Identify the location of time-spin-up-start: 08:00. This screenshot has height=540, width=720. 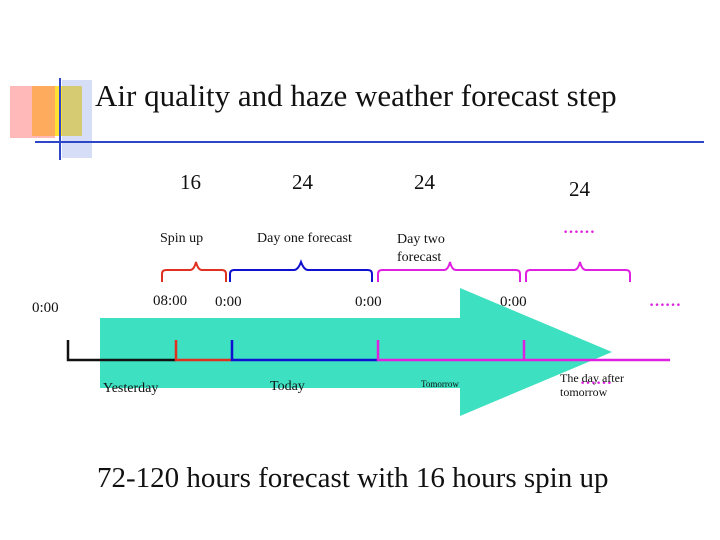
(170, 301).